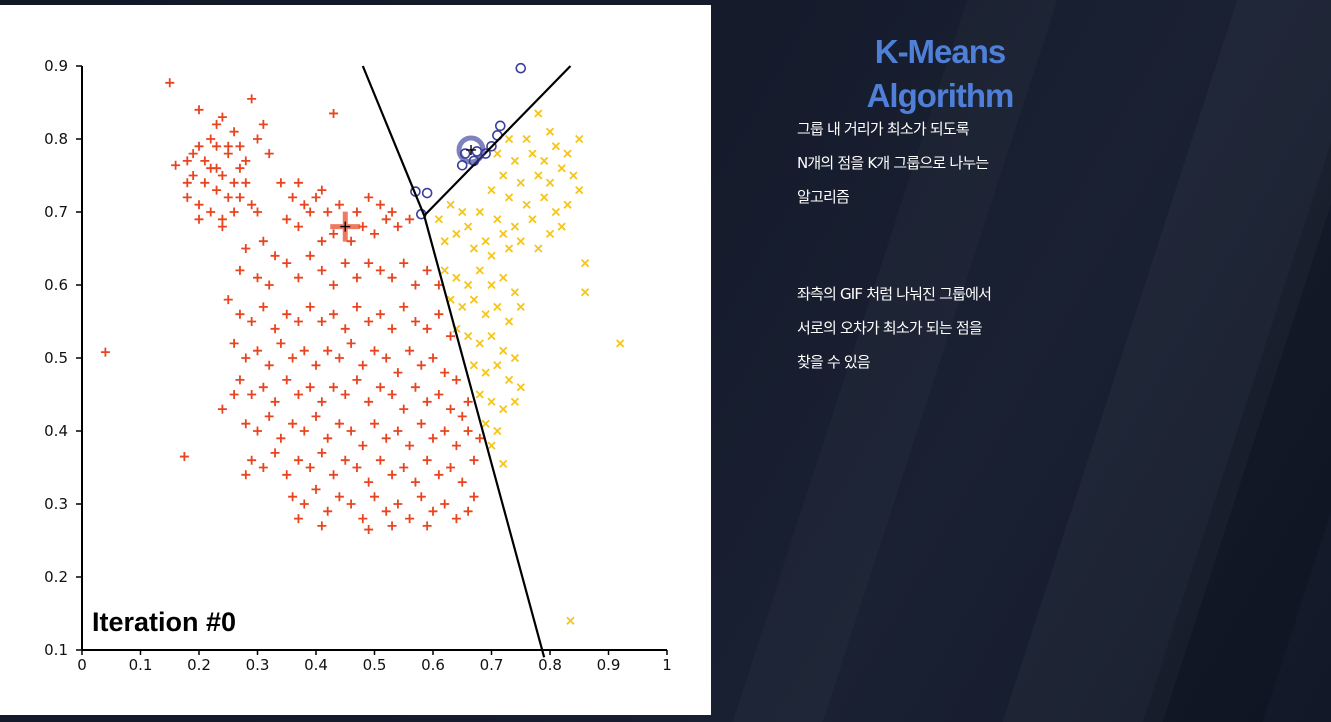 Image resolution: width=1331 pixels, height=722 pixels. I want to click on x-tick-label: 0.3, so click(258, 665).